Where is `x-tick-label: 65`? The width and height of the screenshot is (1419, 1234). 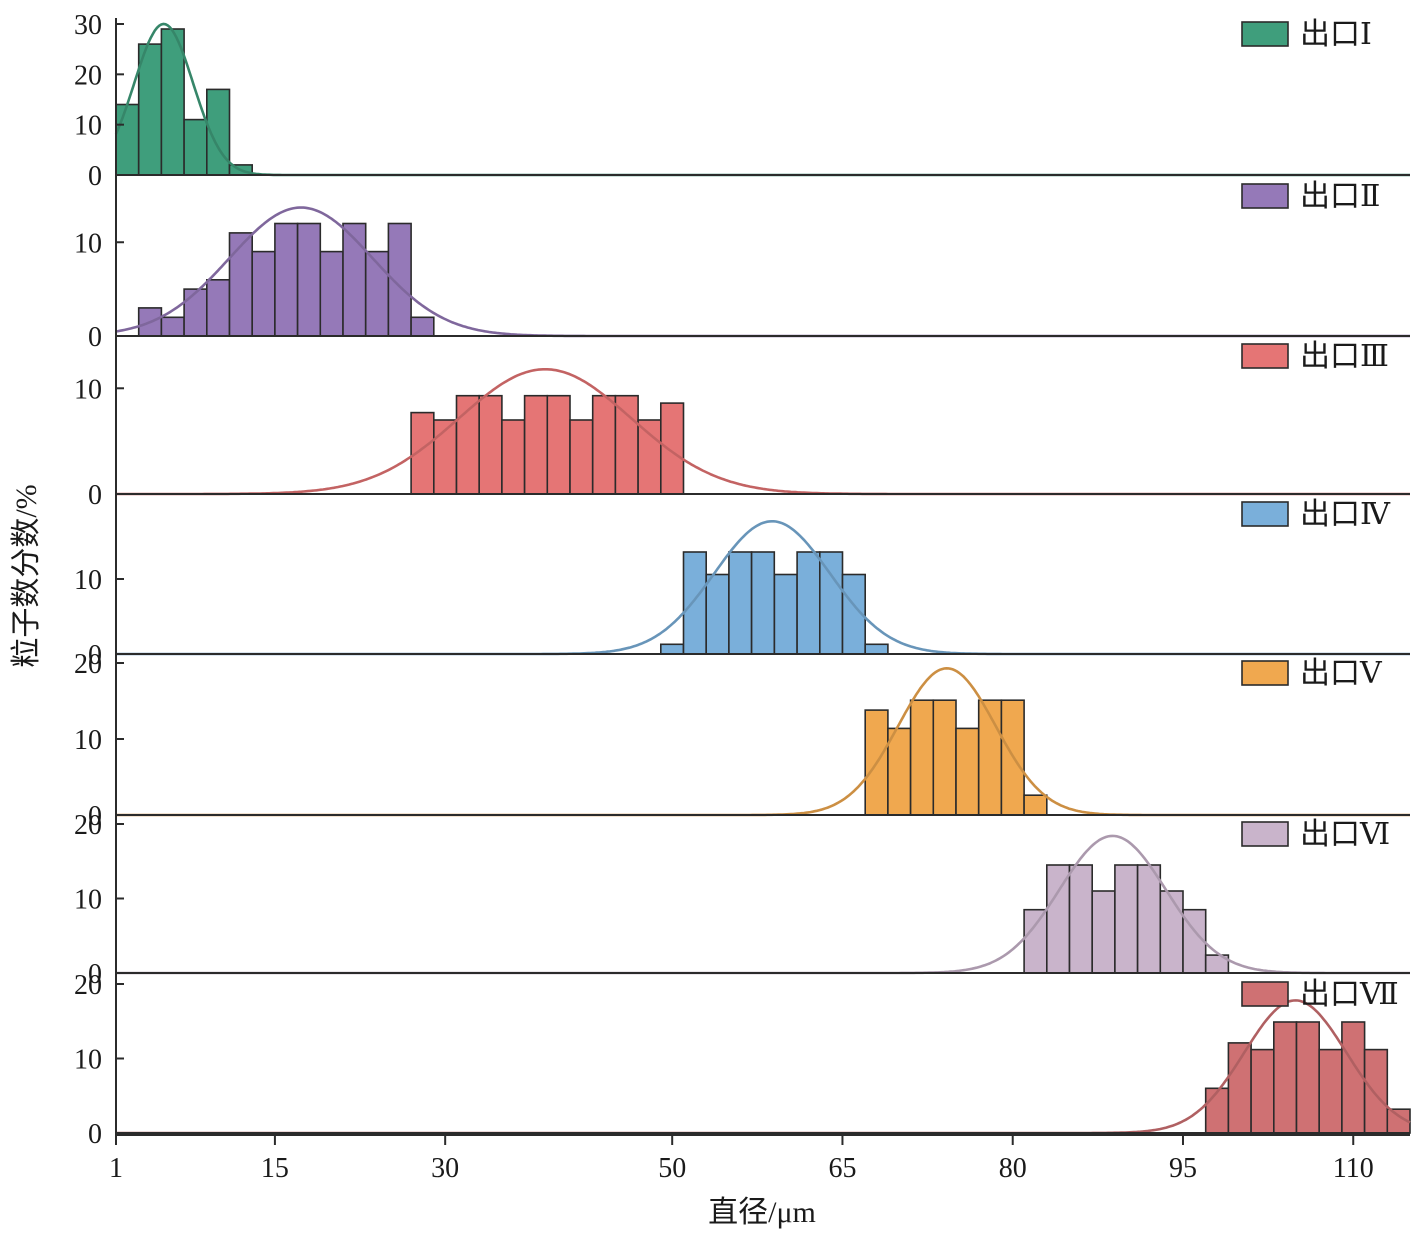
x-tick-label: 65 is located at coordinates (842, 1168).